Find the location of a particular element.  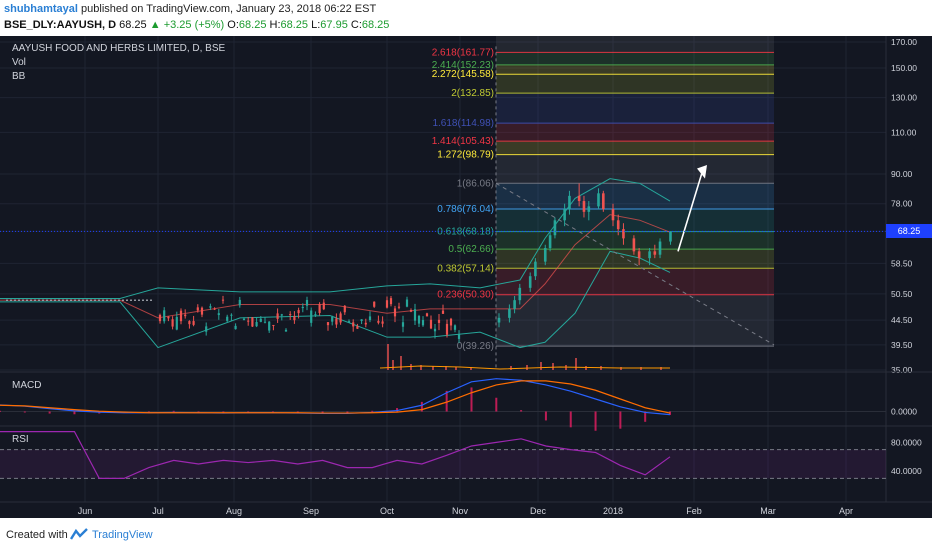

fib-level-label: 2.618(161.77) is located at coordinates (463, 52).